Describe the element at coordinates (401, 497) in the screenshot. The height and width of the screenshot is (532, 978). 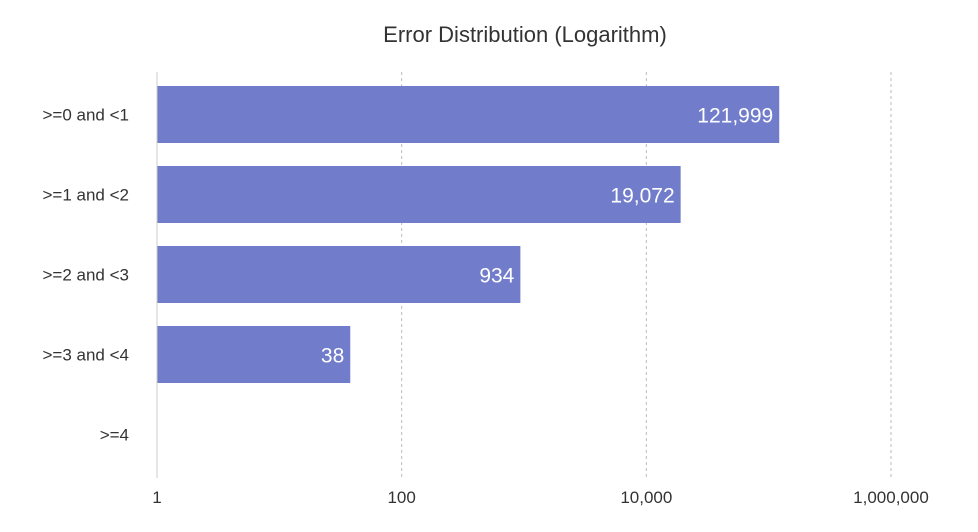
I see `x-tick-label: 100` at that location.